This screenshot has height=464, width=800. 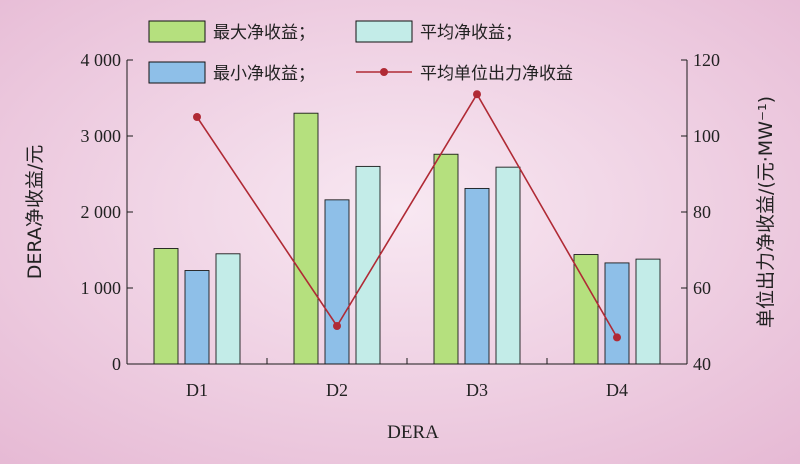 What do you see at coordinates (337, 282) in the screenshot?
I see `bar-min-d2` at bounding box center [337, 282].